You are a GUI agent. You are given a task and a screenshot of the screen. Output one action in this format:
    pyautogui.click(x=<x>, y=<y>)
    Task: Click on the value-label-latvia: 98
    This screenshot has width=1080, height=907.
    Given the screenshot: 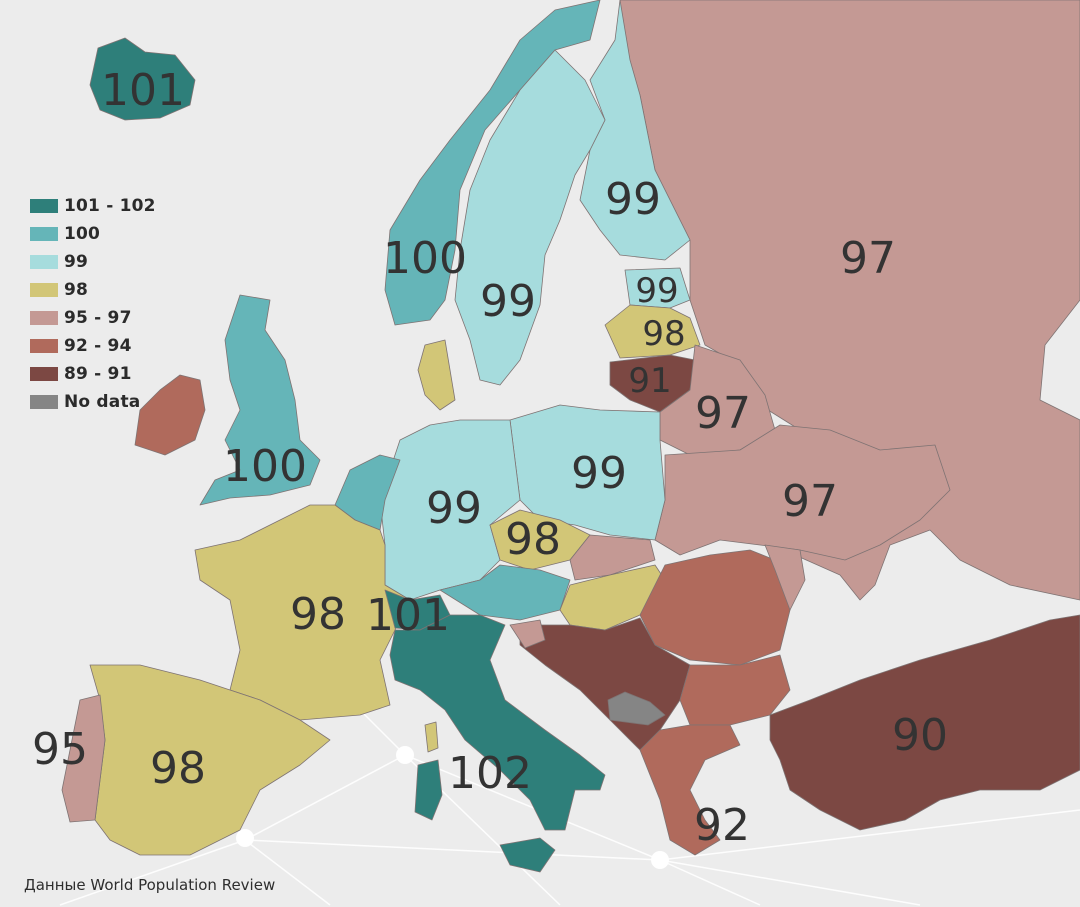 What is the action you would take?
    pyautogui.click(x=663, y=334)
    